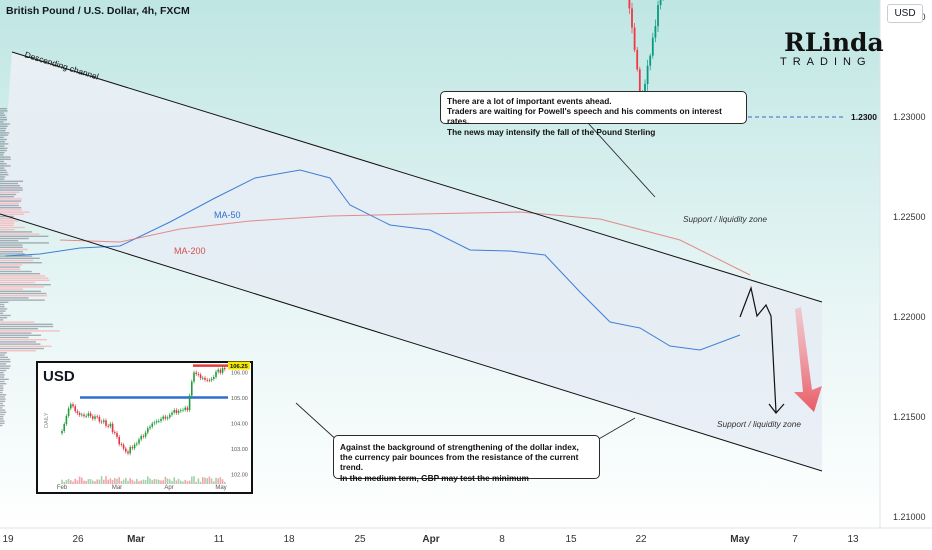  I want to click on volume-profile, so click(30, 267).